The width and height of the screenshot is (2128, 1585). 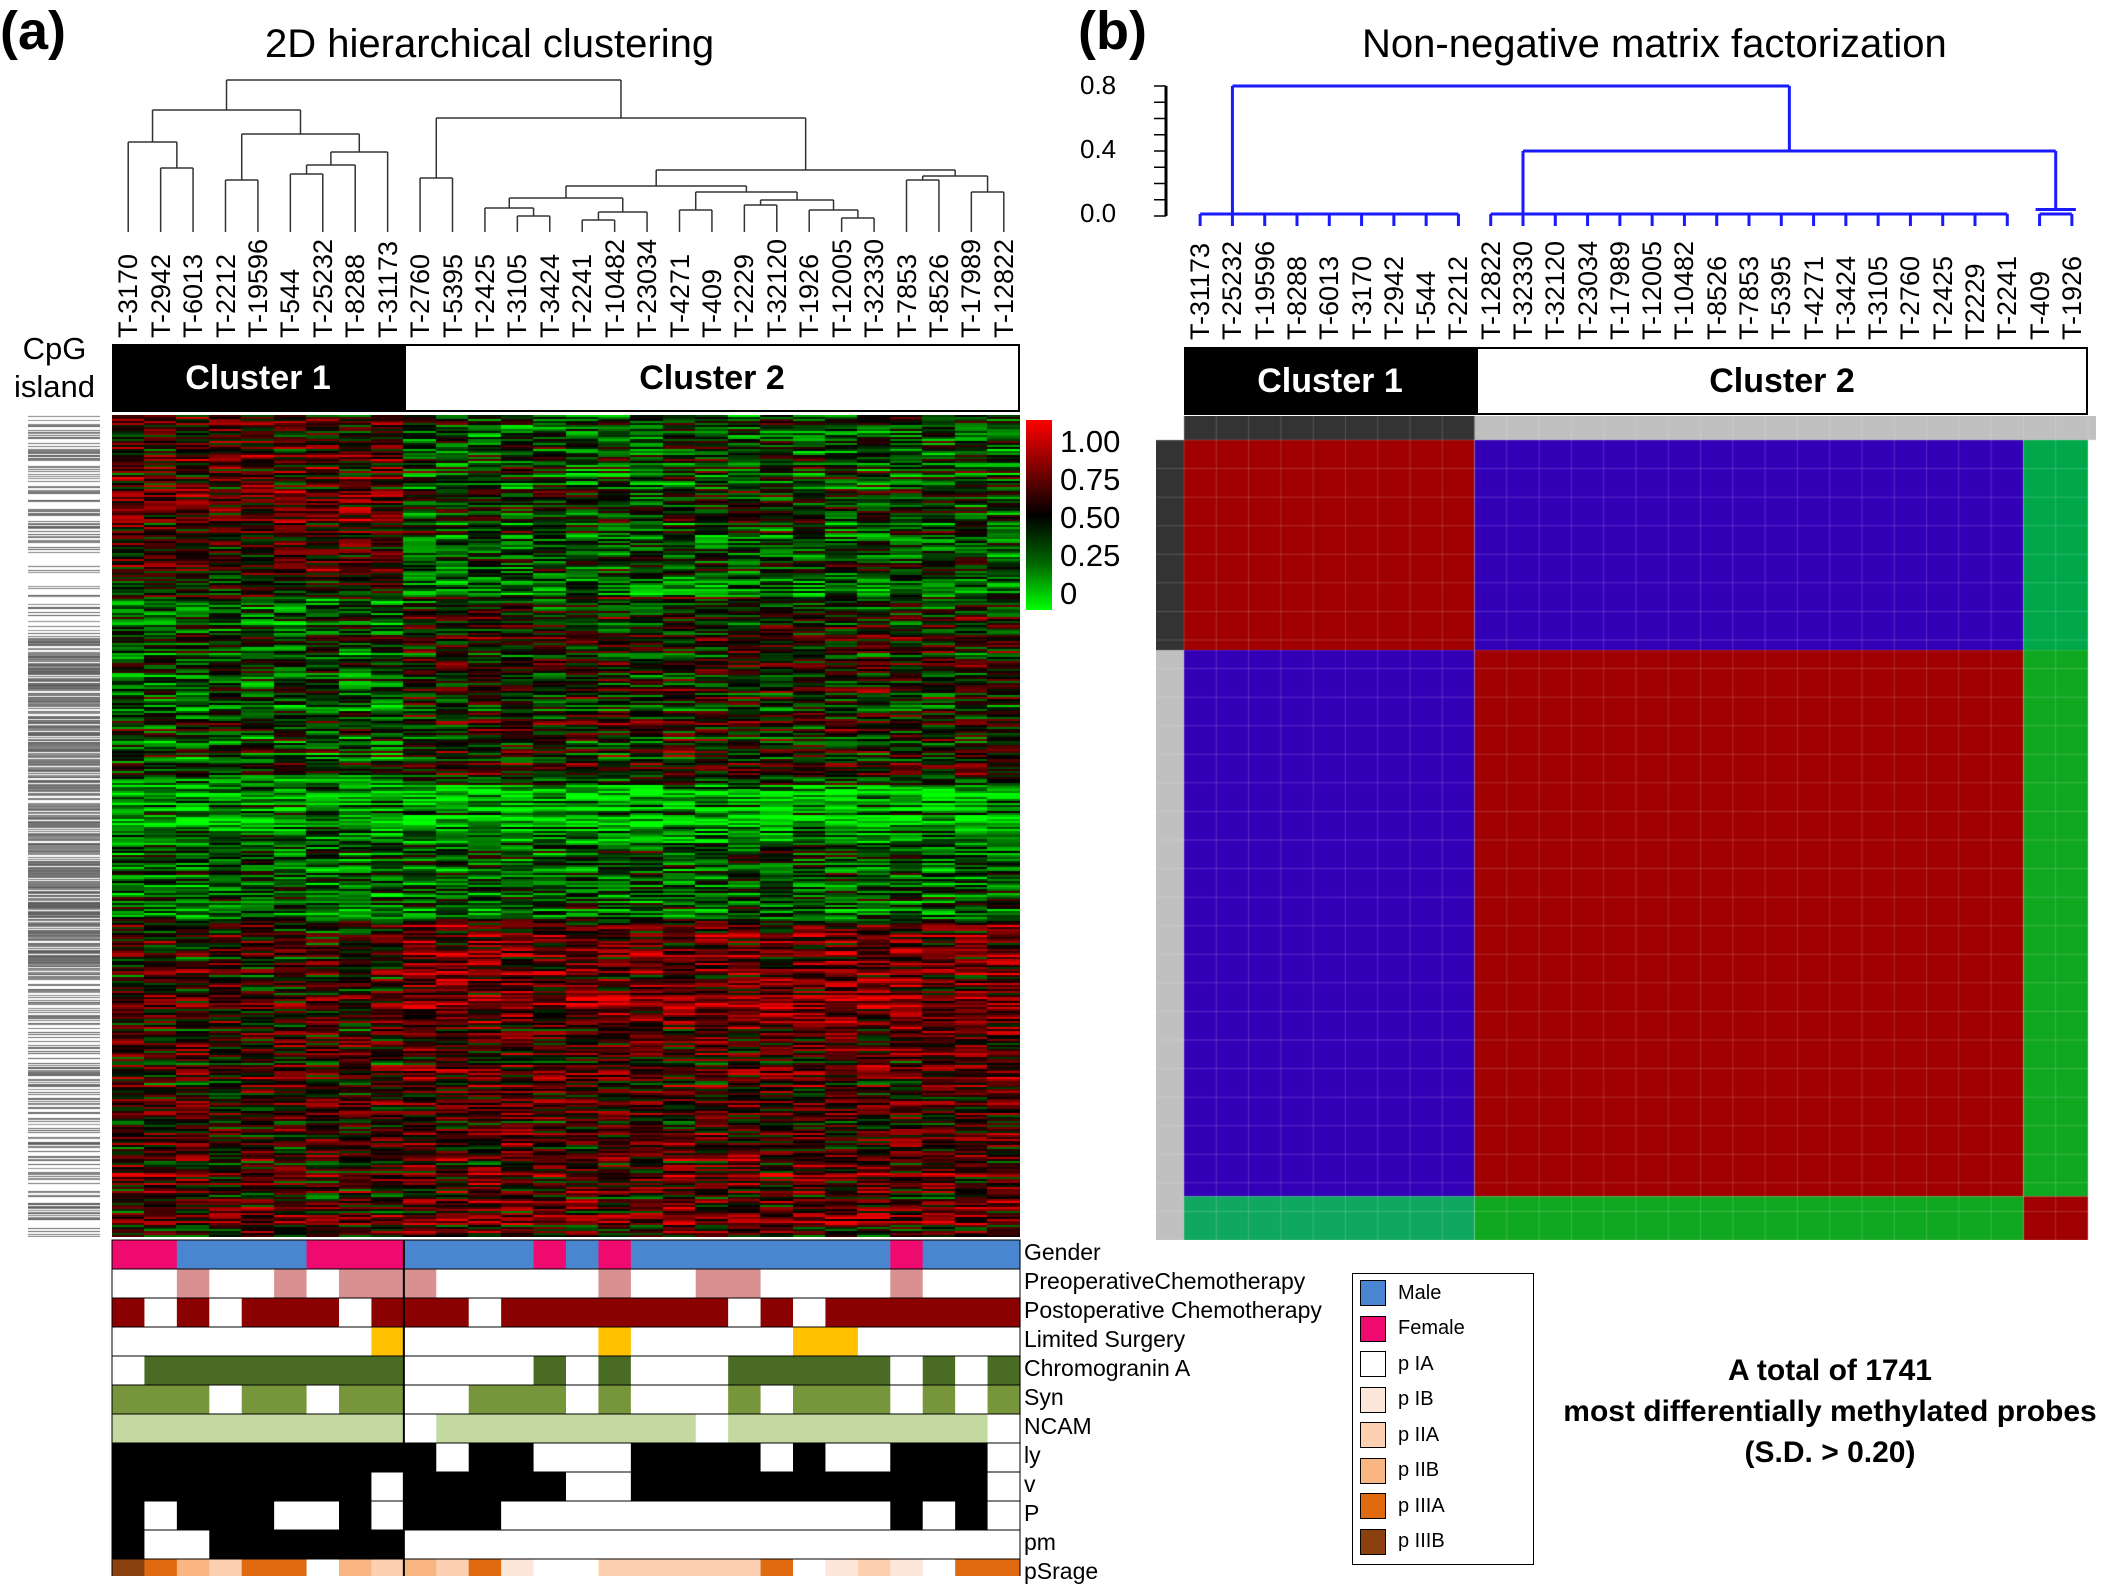 I want to click on panel-a-sample-label: T-3170, so click(x=128, y=295).